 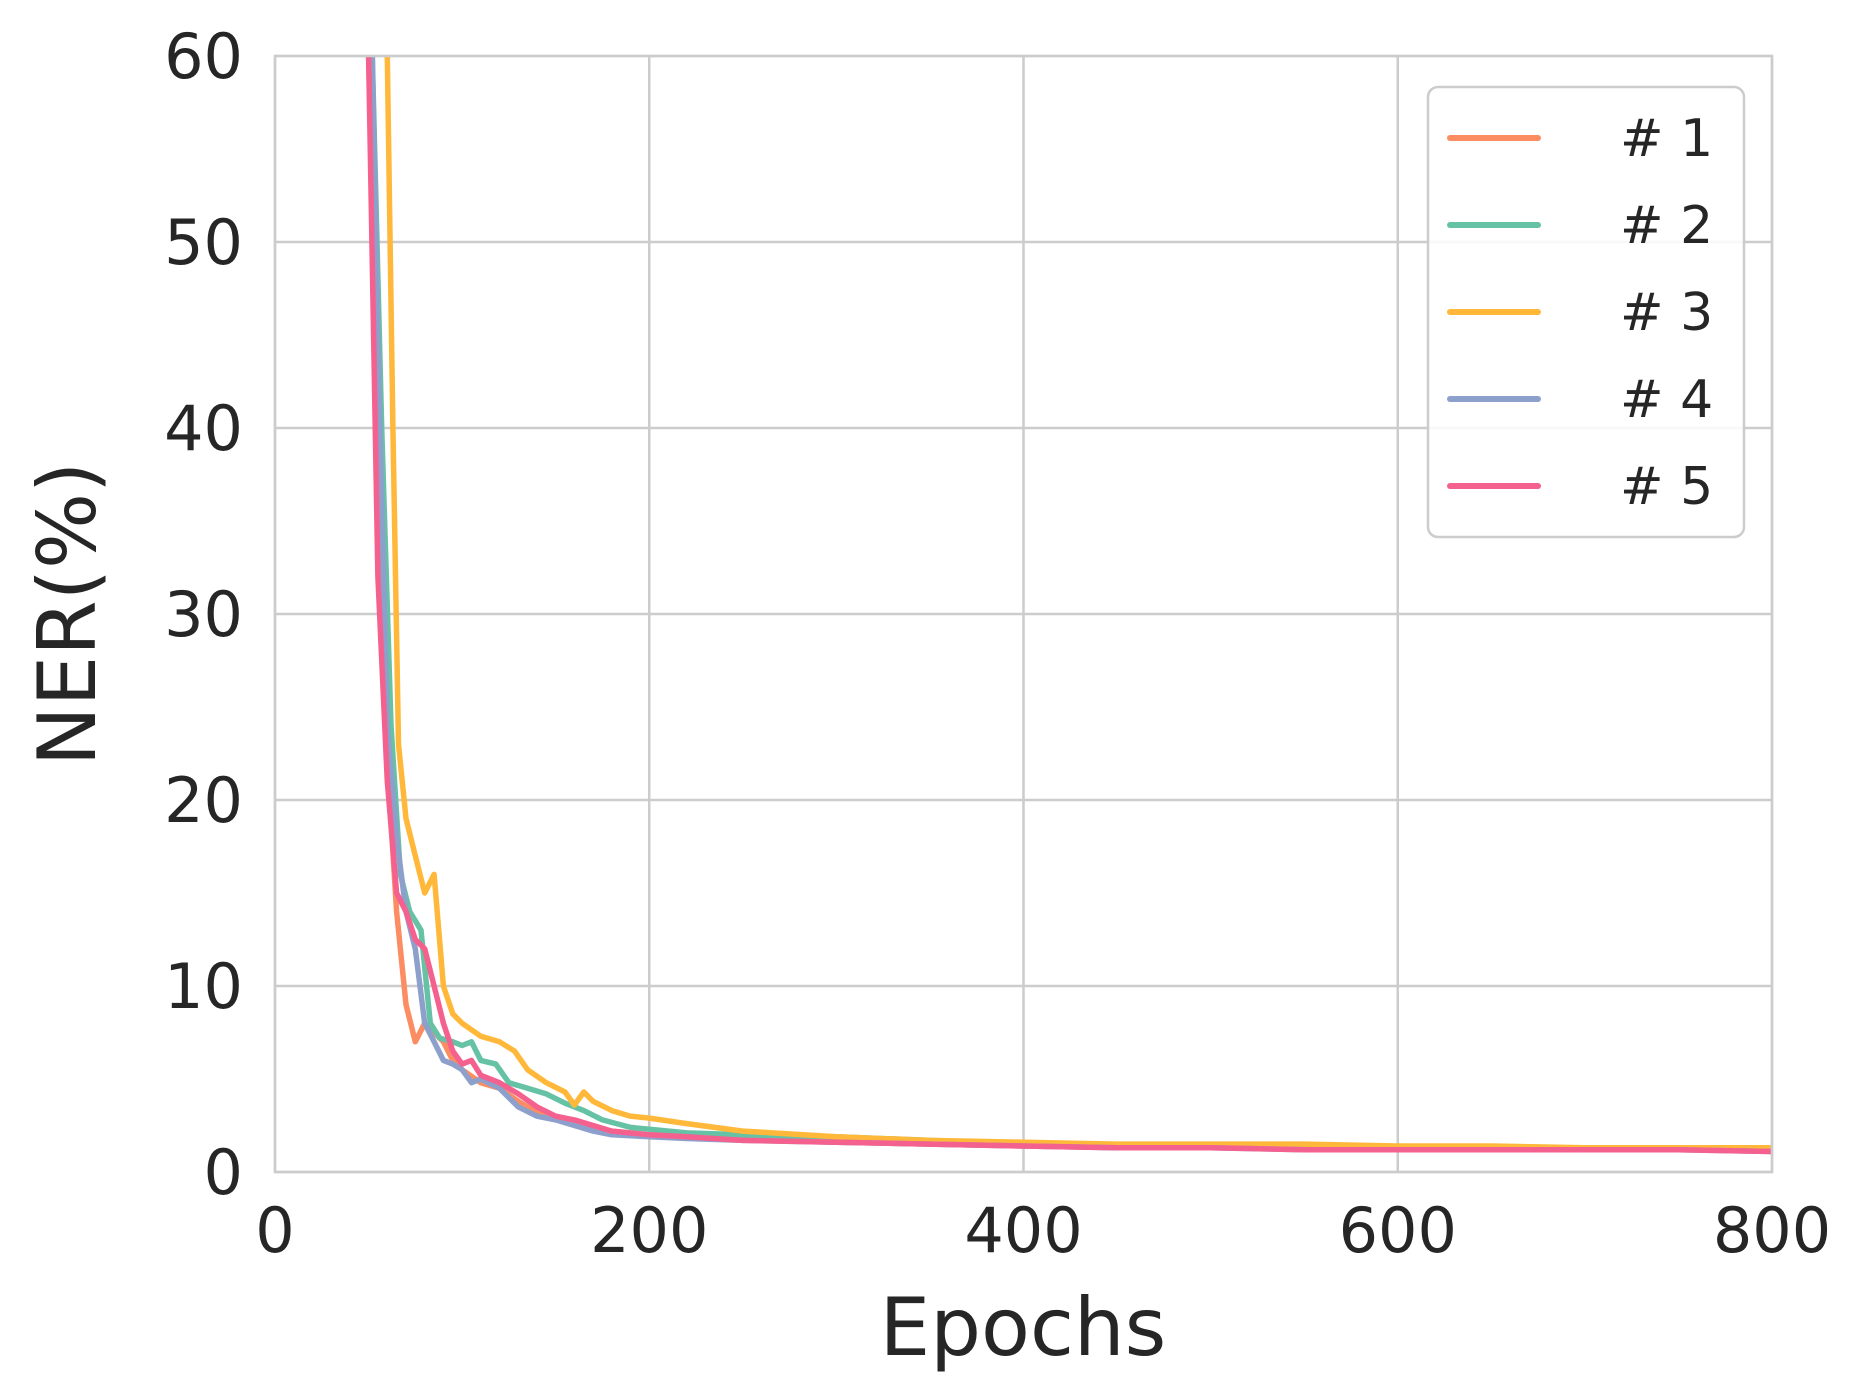 What do you see at coordinates (274, 1230) in the screenshot?
I see `x-tick-label: 0` at bounding box center [274, 1230].